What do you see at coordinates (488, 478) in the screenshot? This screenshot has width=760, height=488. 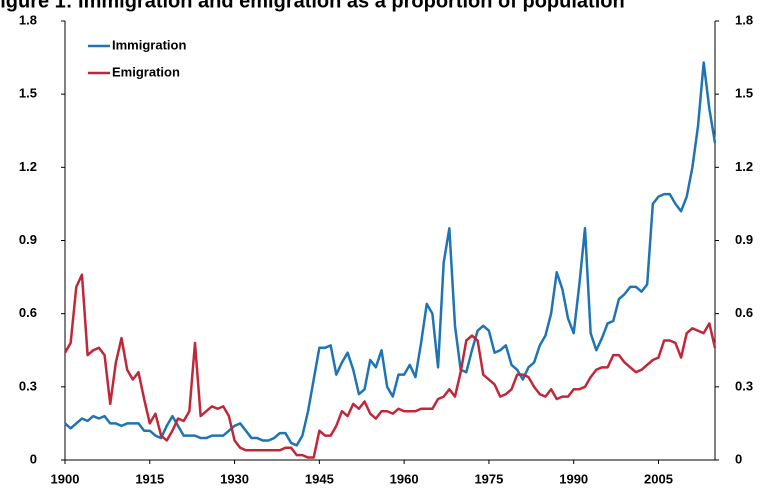 I see `x-tick-label: 1975` at bounding box center [488, 478].